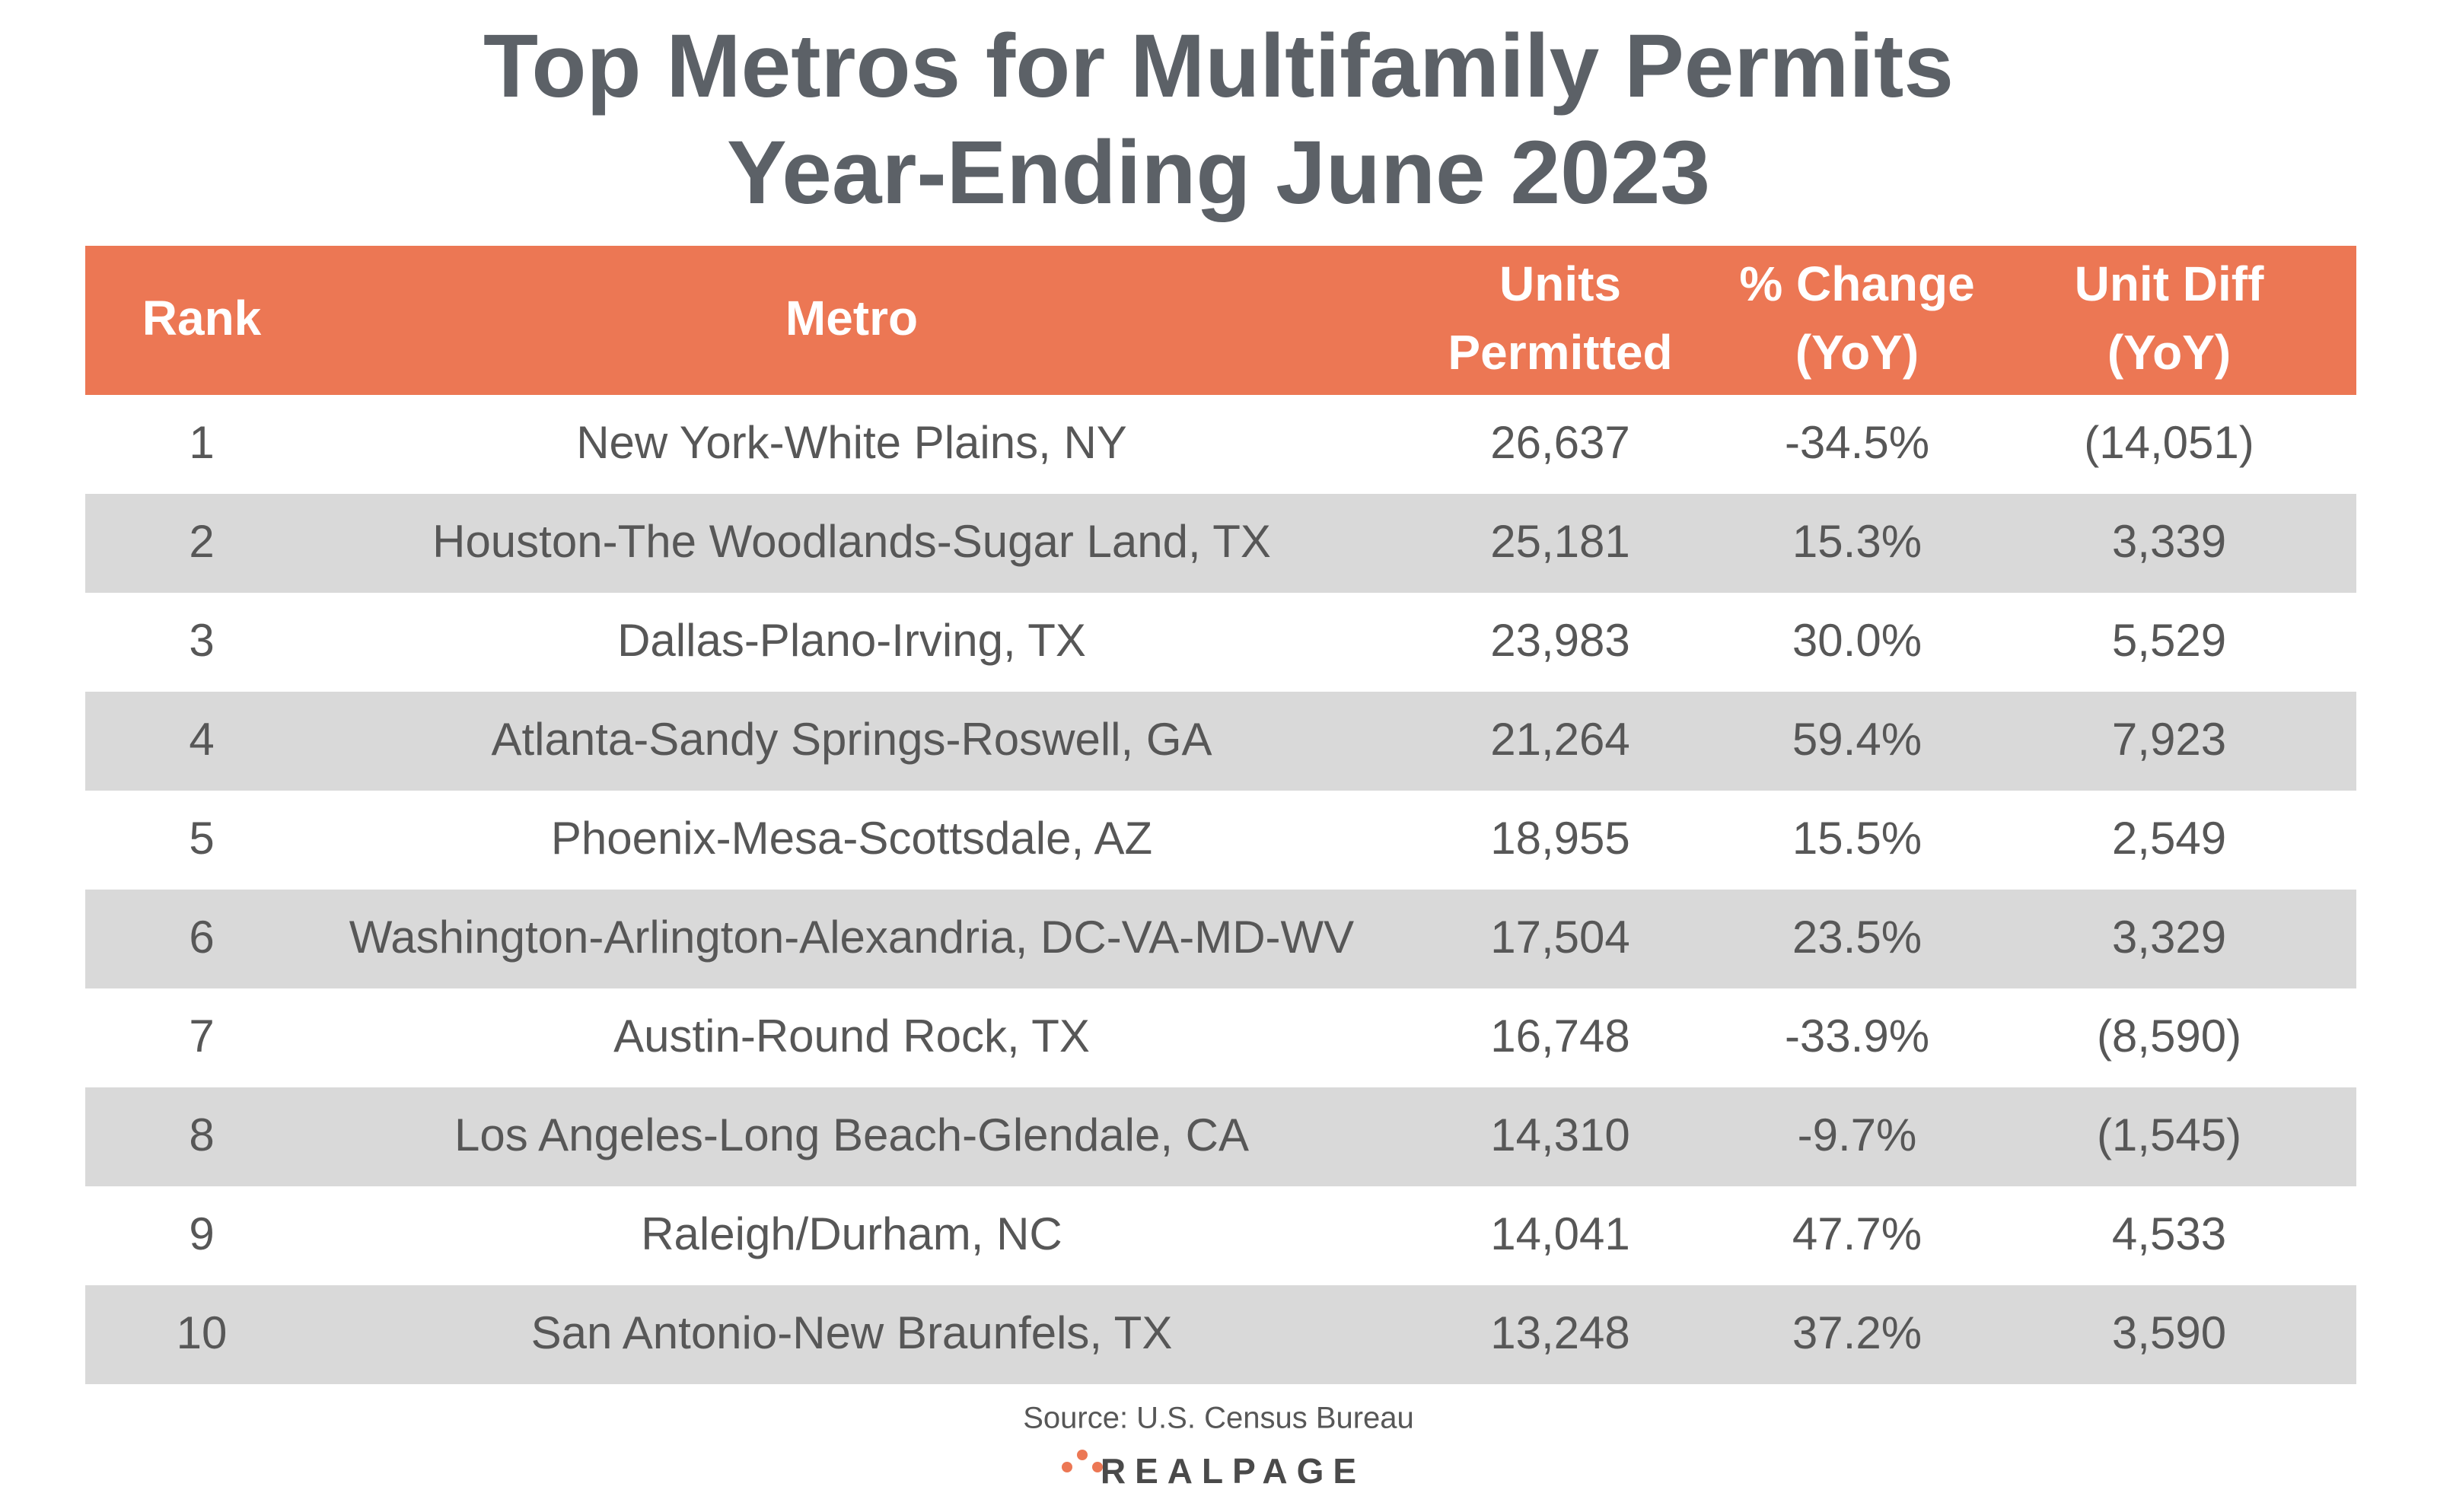 Image resolution: width=2437 pixels, height=1512 pixels. Describe the element at coordinates (1560, 838) in the screenshot. I see `table-cell: 18,955` at that location.